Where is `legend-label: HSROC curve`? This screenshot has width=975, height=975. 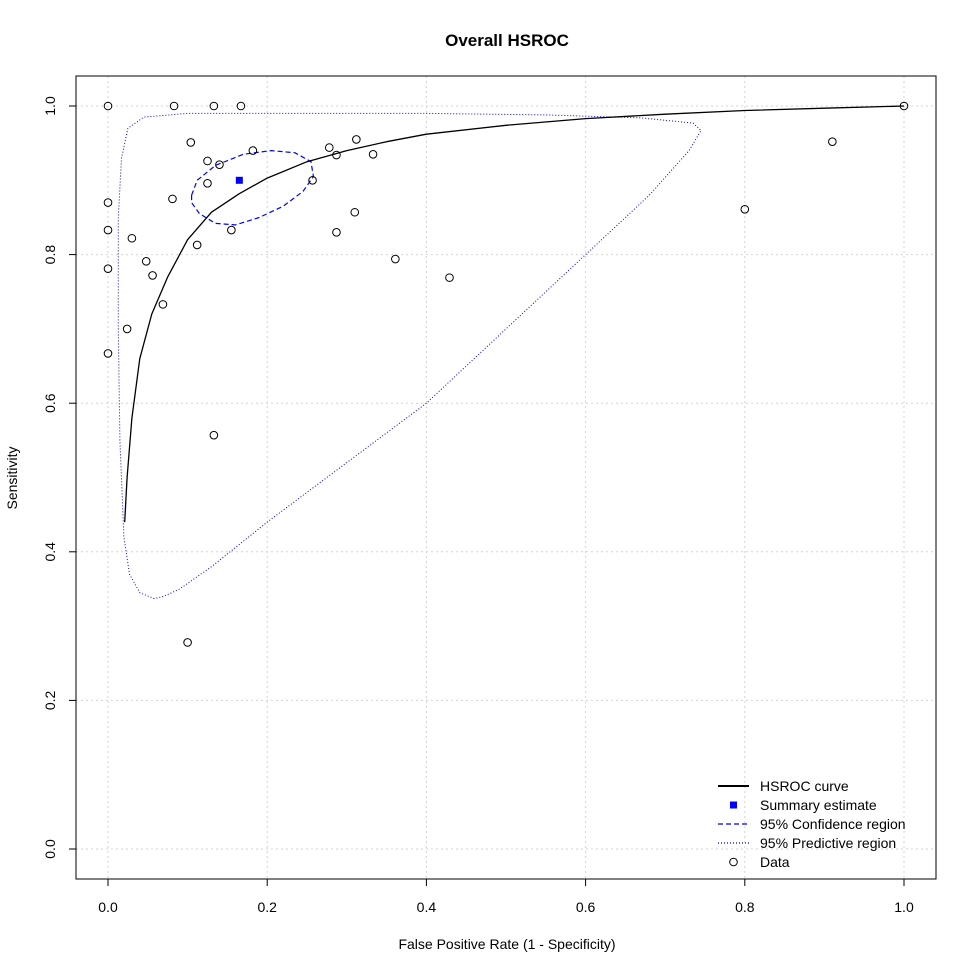
legend-label: HSROC curve is located at coordinates (804, 786).